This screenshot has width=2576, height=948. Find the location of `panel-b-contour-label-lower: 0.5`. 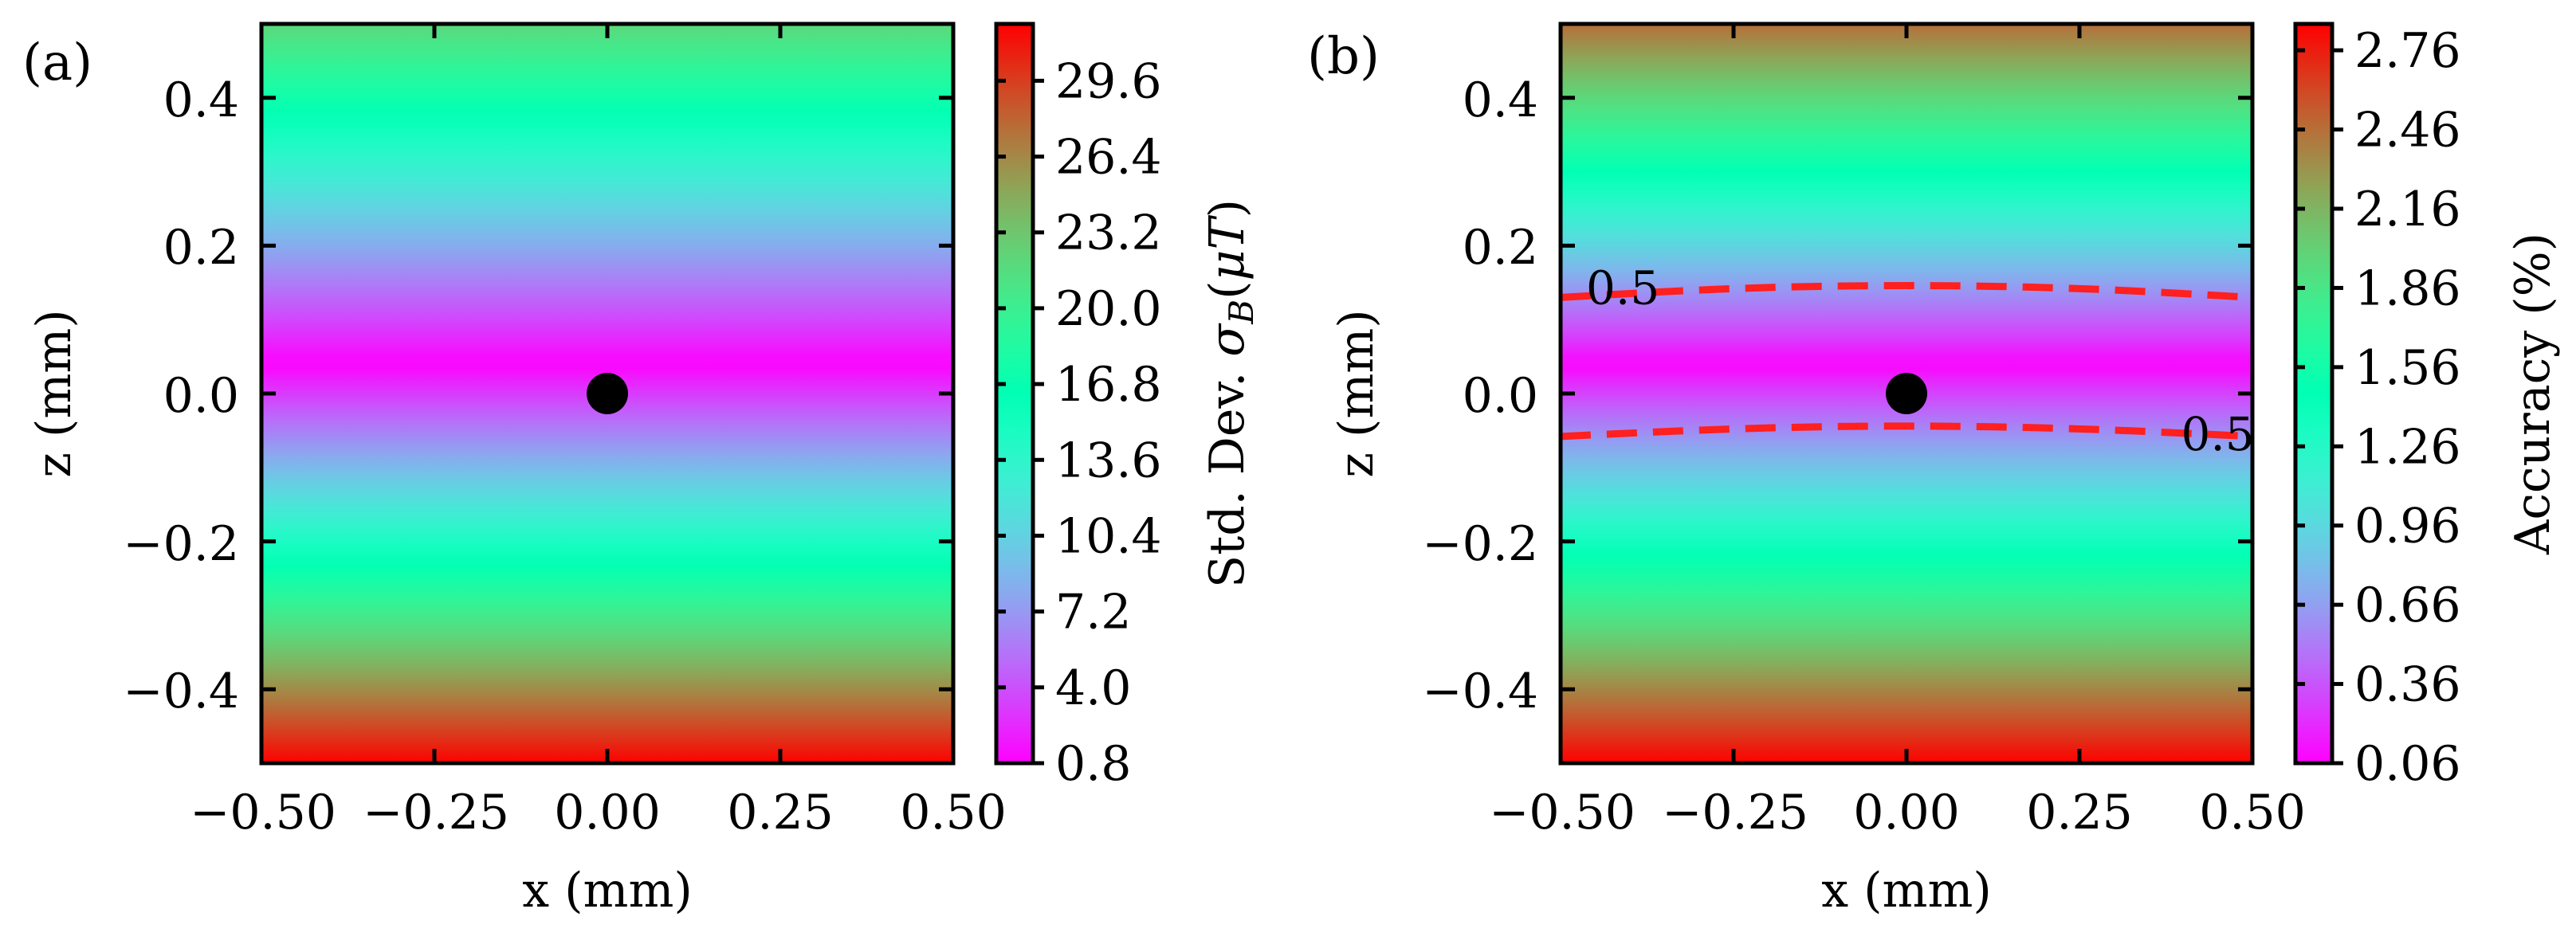

panel-b-contour-label-lower: 0.5 is located at coordinates (2217, 434).